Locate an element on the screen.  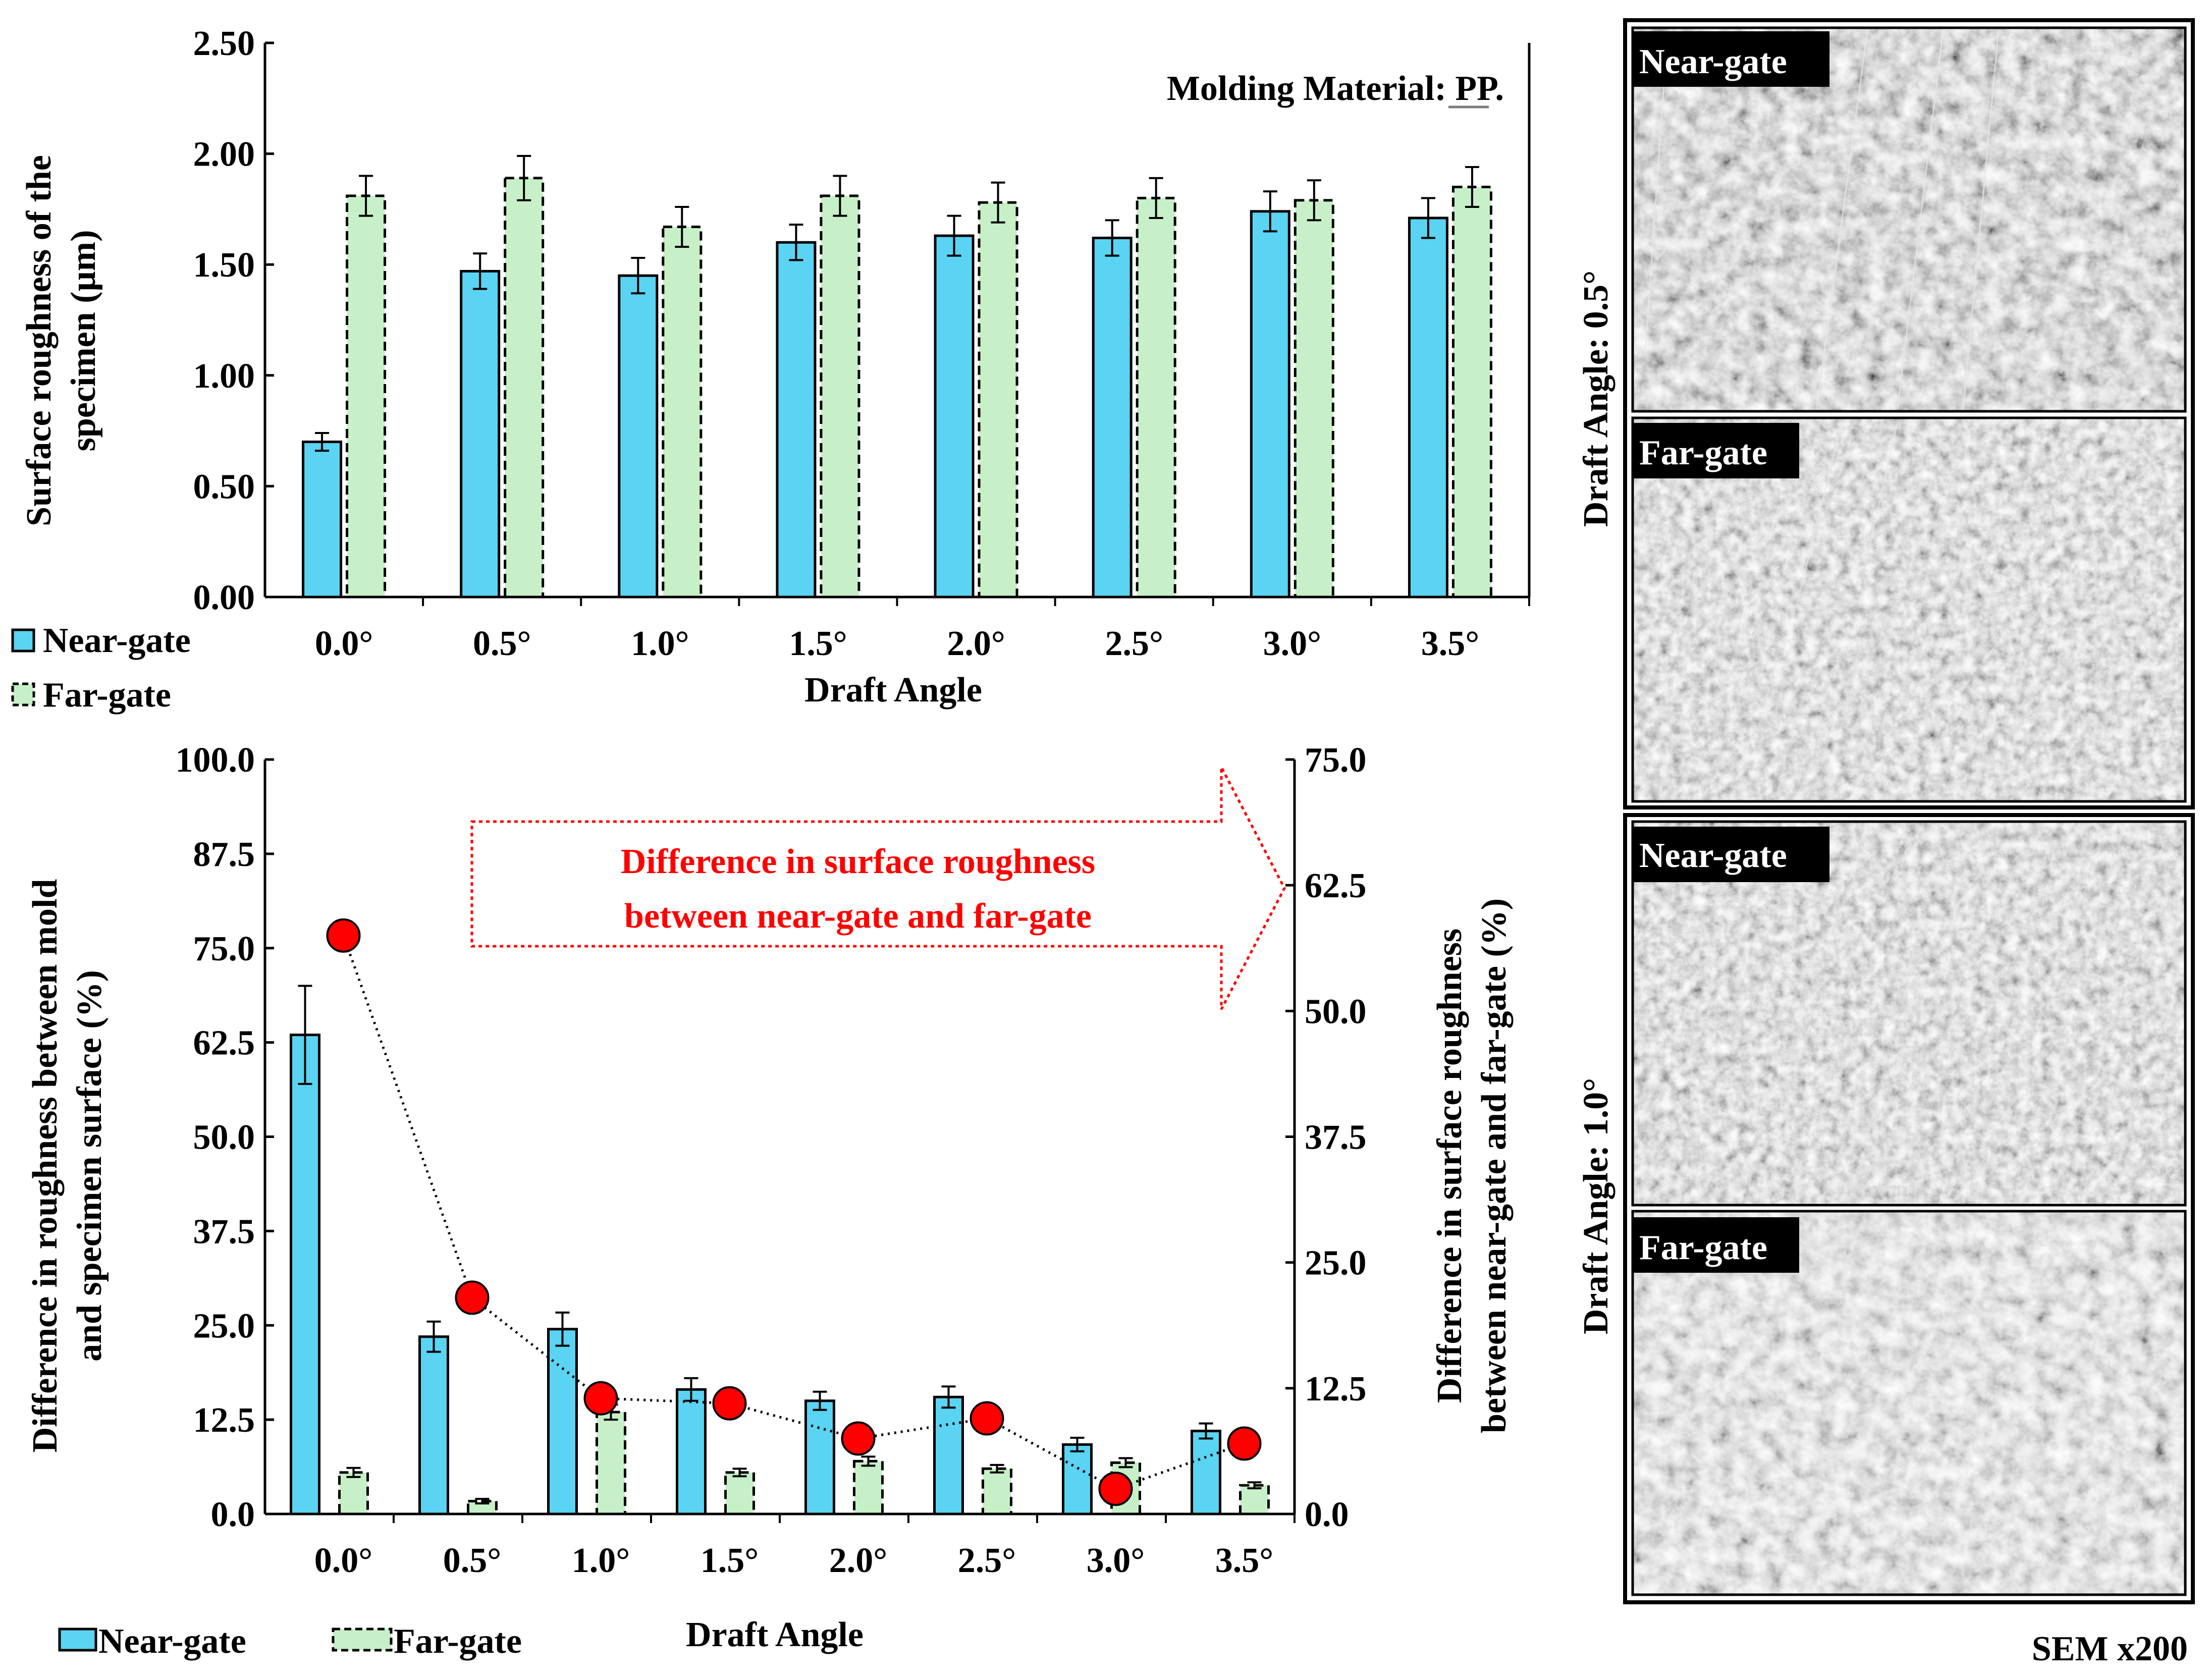
y-tick-label: 2.50 is located at coordinates (224, 43).